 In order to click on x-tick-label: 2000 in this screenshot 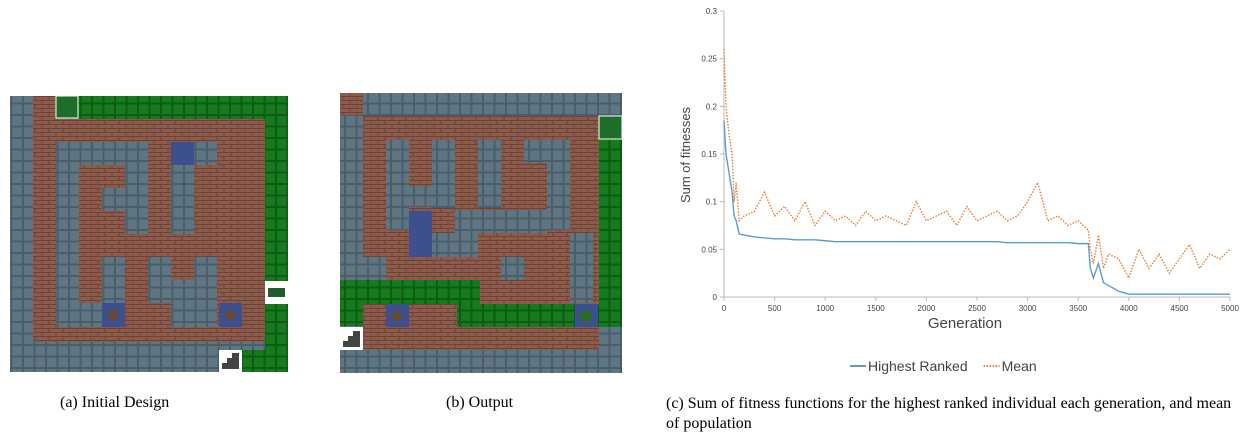, I will do `click(927, 308)`.